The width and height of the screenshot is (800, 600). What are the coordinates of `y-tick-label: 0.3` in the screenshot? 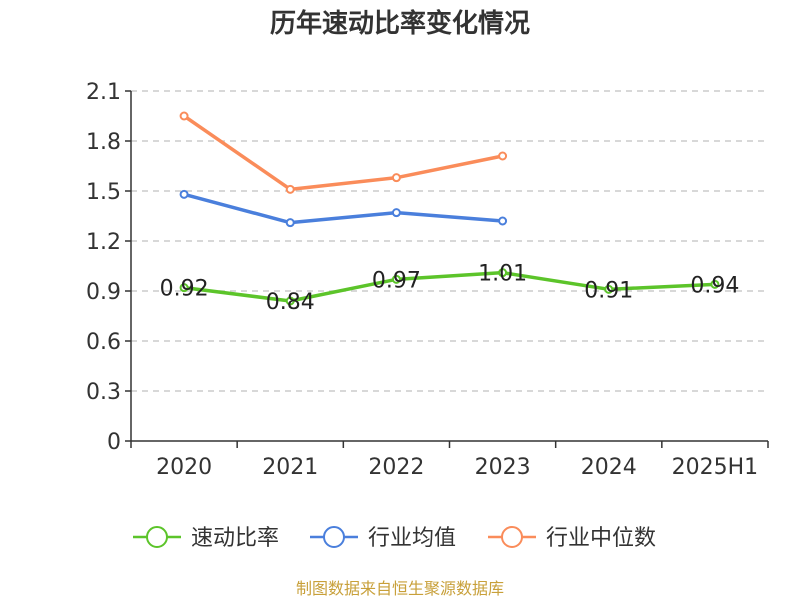 It's located at (103, 392).